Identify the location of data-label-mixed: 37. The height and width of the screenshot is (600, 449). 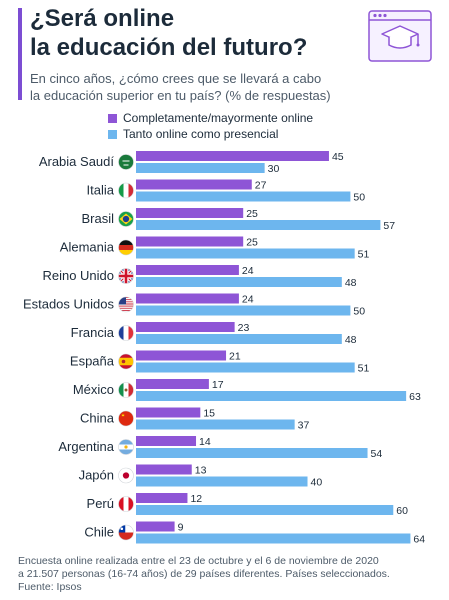
(304, 426).